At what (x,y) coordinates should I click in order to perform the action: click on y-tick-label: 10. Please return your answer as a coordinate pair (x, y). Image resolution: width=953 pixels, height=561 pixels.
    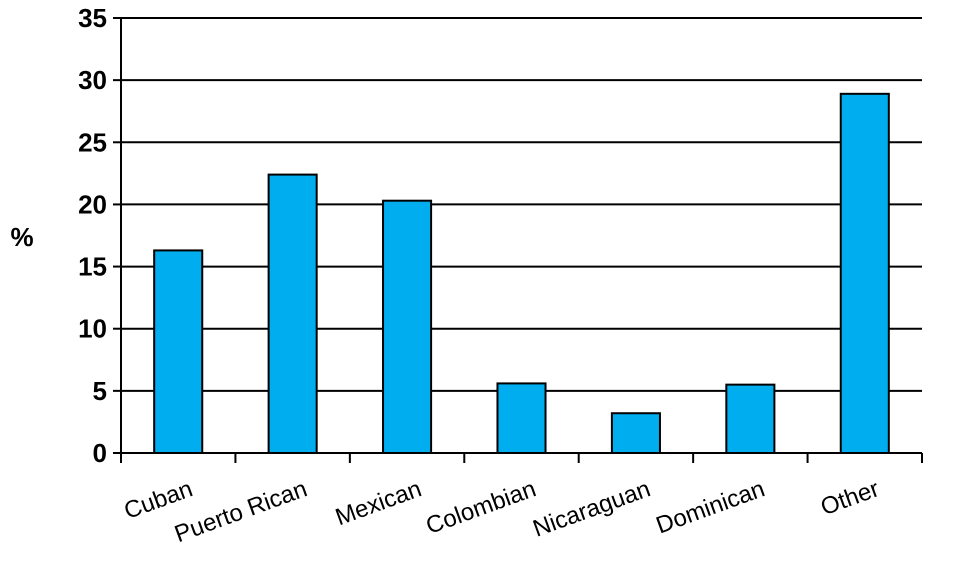
    Looking at the image, I should click on (92, 329).